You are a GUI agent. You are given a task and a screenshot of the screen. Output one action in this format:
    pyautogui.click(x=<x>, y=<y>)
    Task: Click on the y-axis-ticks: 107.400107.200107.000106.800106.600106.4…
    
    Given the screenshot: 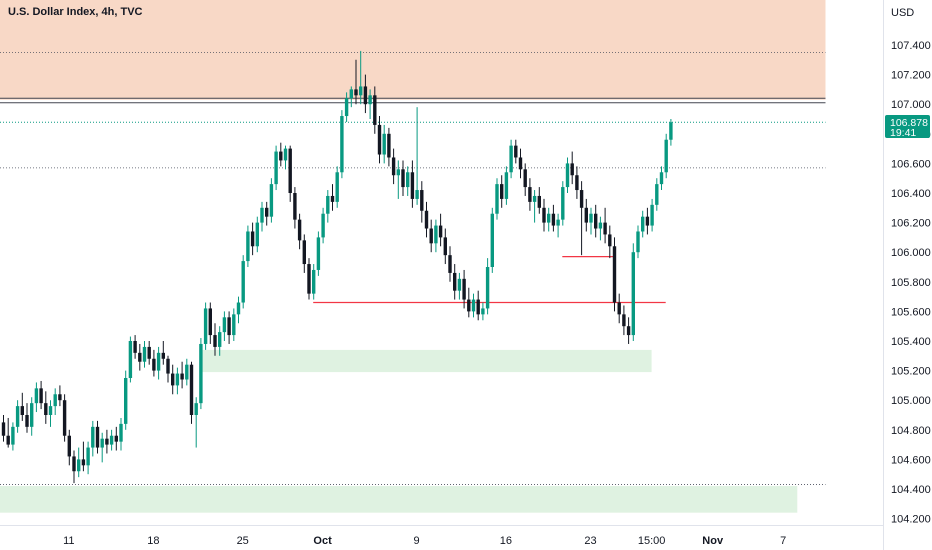 What is the action you would take?
    pyautogui.click(x=911, y=283)
    